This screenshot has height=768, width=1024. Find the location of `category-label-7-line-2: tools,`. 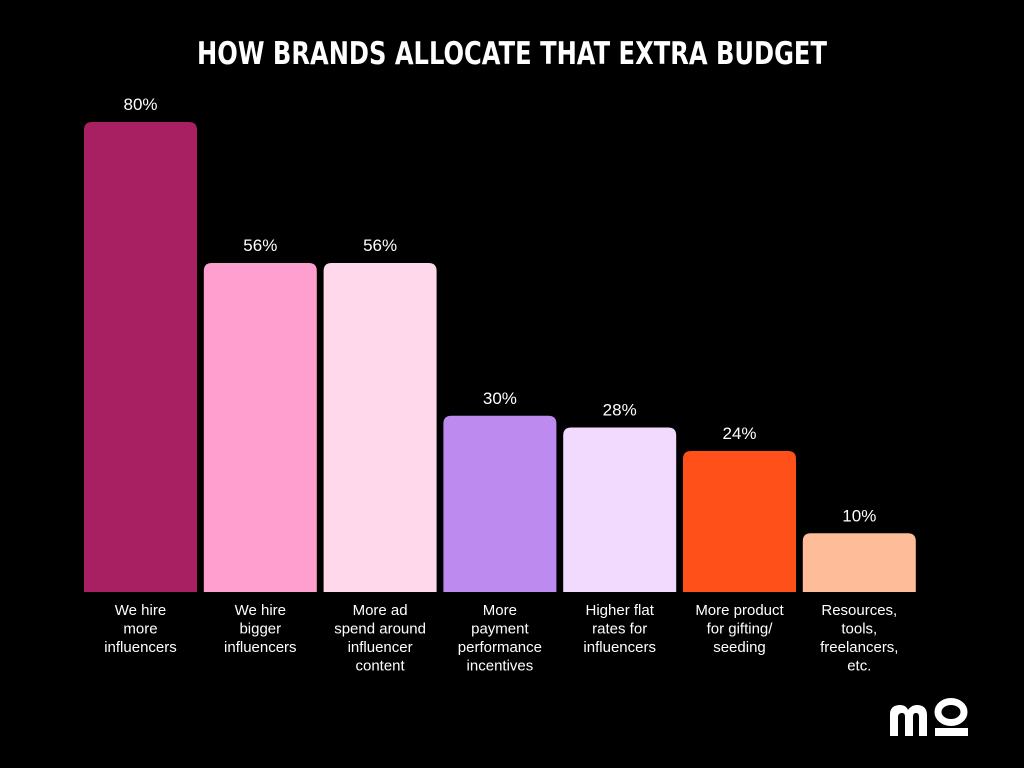

category-label-7-line-2: tools, is located at coordinates (859, 629).